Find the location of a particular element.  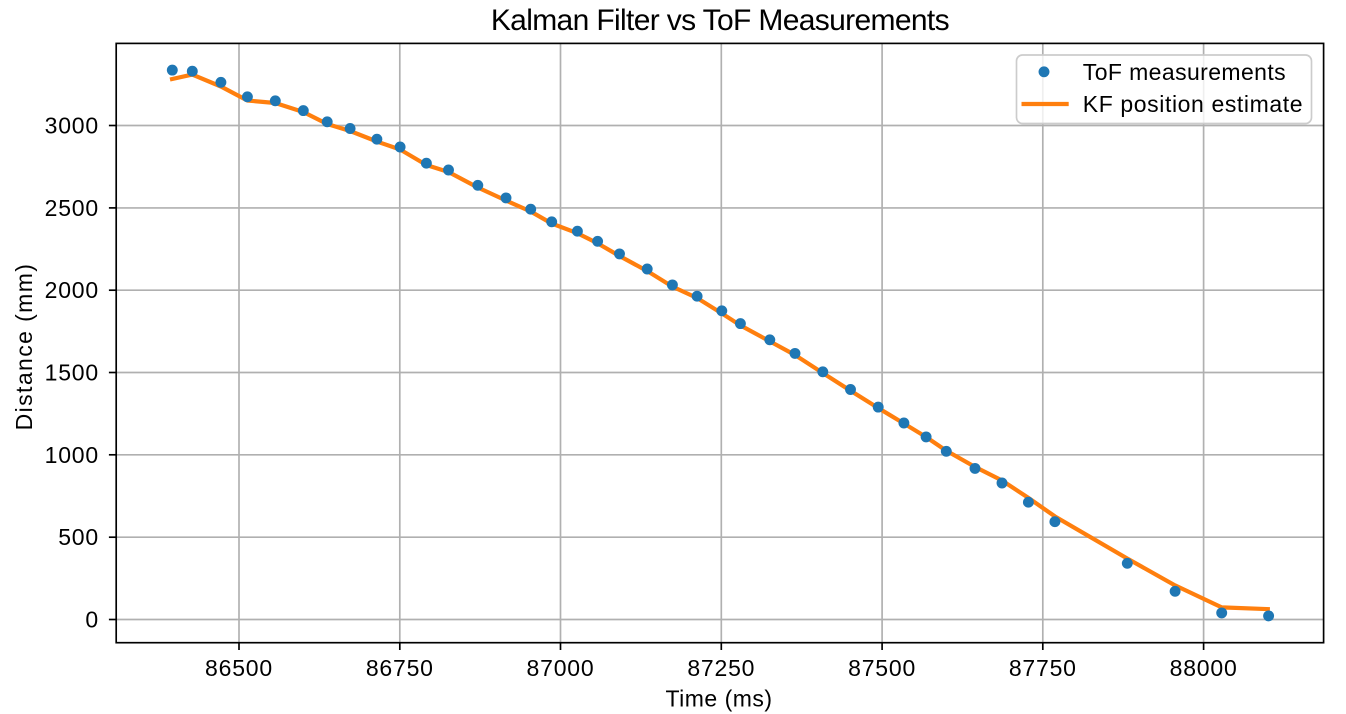

svg-text: 1500 is located at coordinates (72, 373).